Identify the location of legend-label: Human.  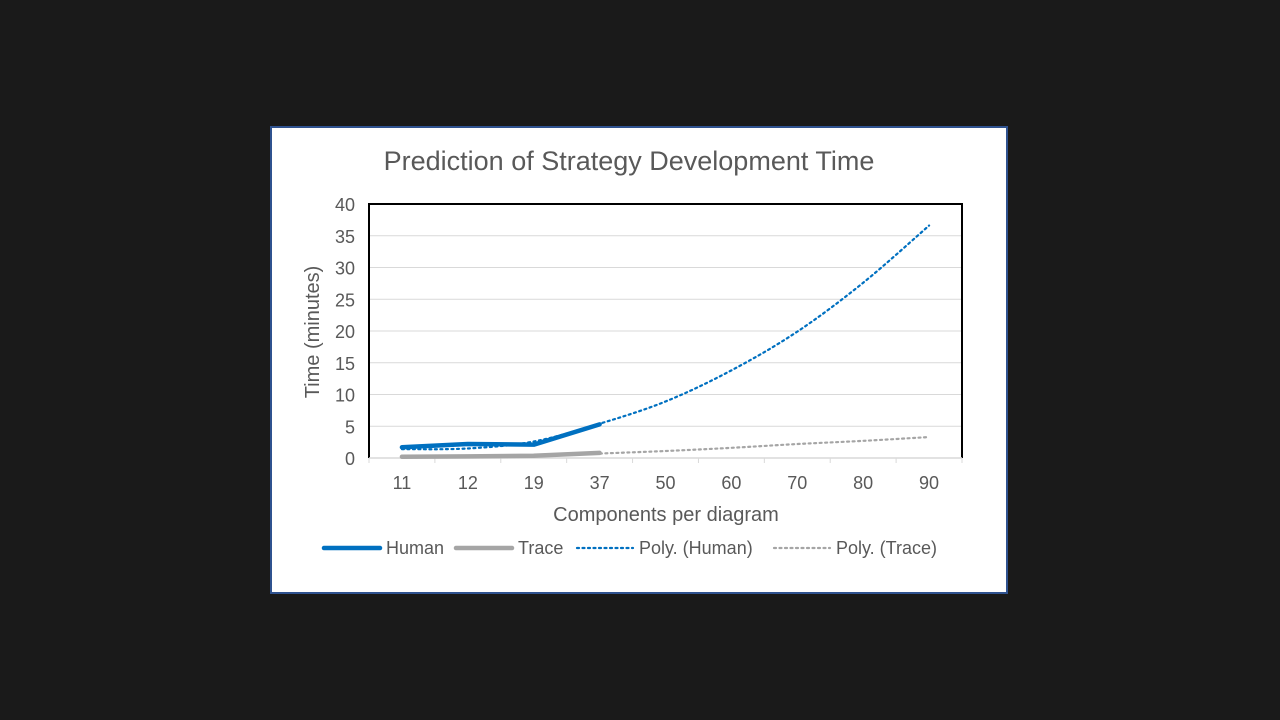
(415, 548).